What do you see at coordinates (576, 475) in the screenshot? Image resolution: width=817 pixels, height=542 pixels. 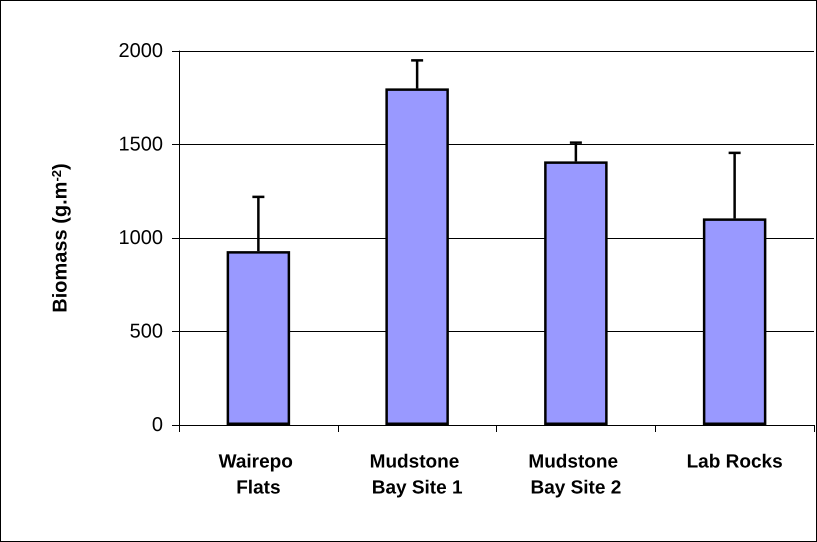 I see `x-tick-label: Mudstone Bay Site 2` at bounding box center [576, 475].